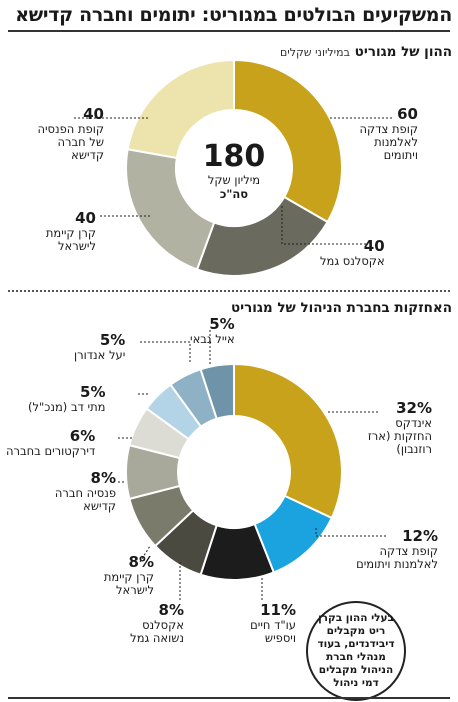 Image resolution: width=458 pixels, height=702 pixels. I want to click on holdings-value-pension: 8%, so click(103, 478).